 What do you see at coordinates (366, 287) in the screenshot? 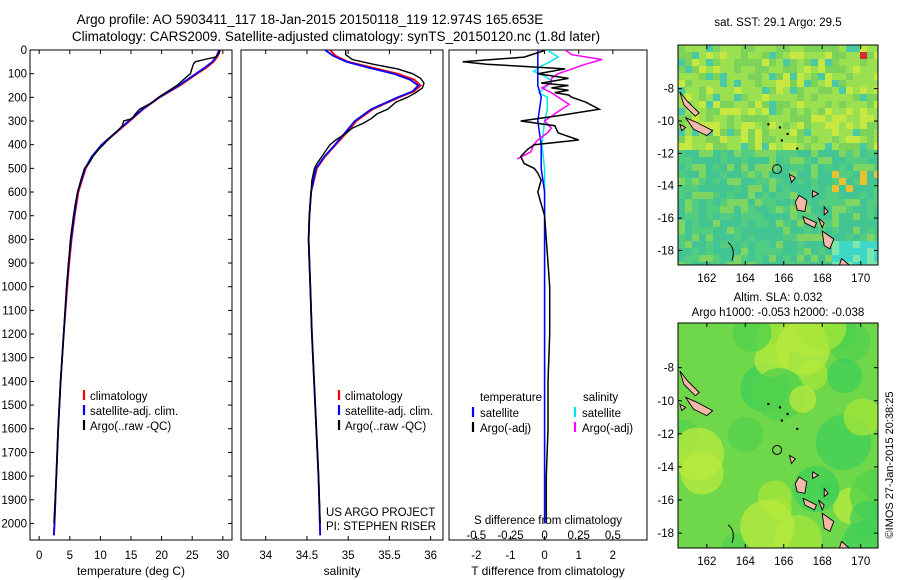
I see `series-argo-raw-qc-` at bounding box center [366, 287].